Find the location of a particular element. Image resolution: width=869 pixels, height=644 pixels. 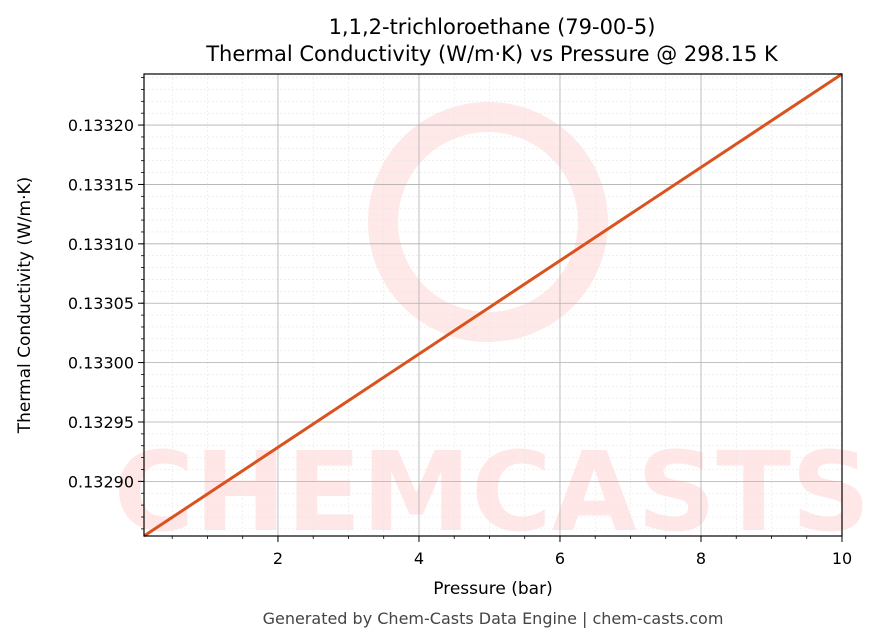

y-tick-label: 0.13320 is located at coordinates (101, 125).